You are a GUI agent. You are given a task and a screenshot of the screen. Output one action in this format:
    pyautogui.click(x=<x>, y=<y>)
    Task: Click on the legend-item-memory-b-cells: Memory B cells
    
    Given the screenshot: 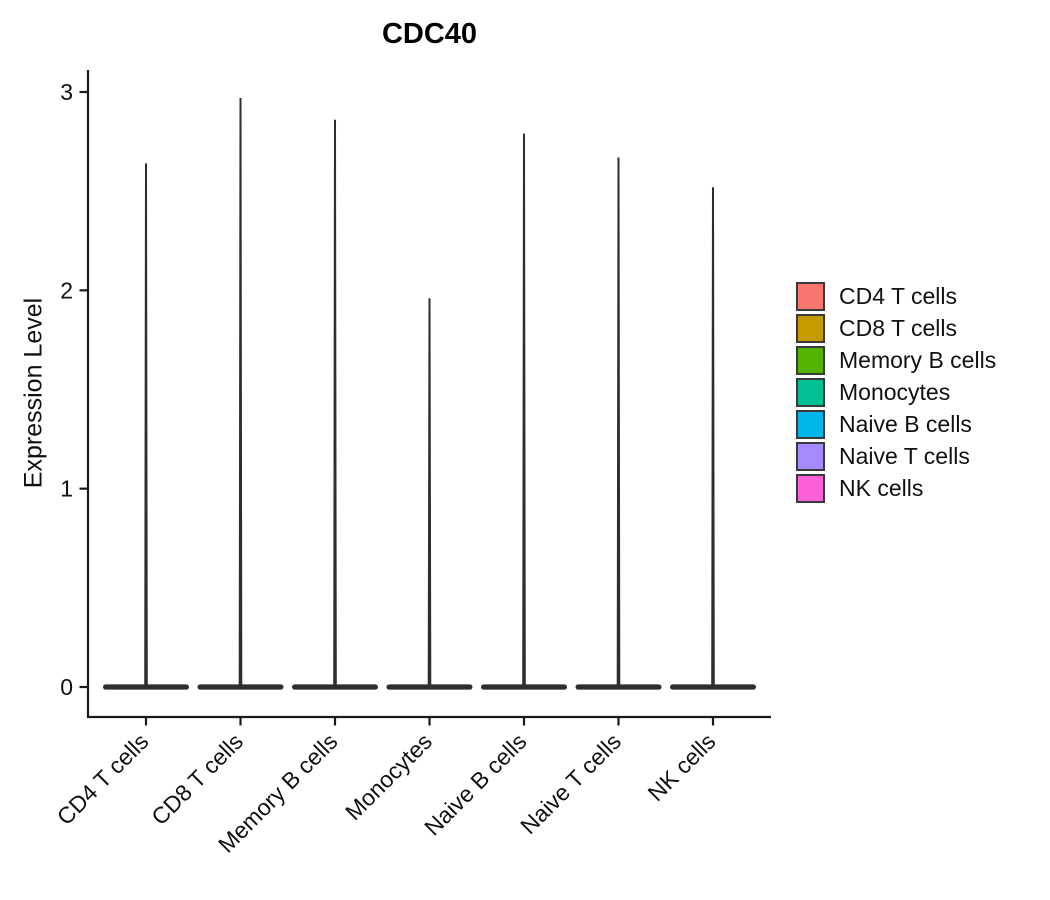 What is the action you would take?
    pyautogui.click(x=896, y=360)
    